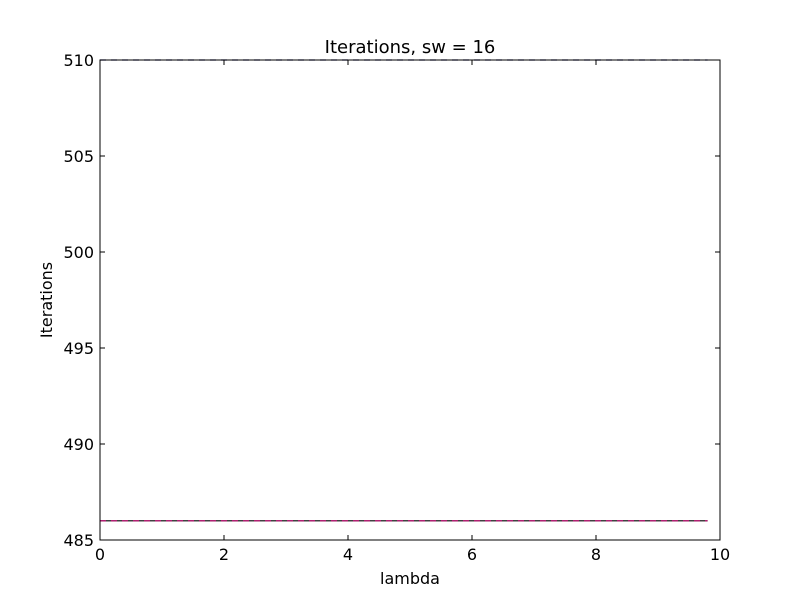 The image size is (800, 600). Describe the element at coordinates (472, 554) in the screenshot. I see `x-tick-label: 6` at that location.